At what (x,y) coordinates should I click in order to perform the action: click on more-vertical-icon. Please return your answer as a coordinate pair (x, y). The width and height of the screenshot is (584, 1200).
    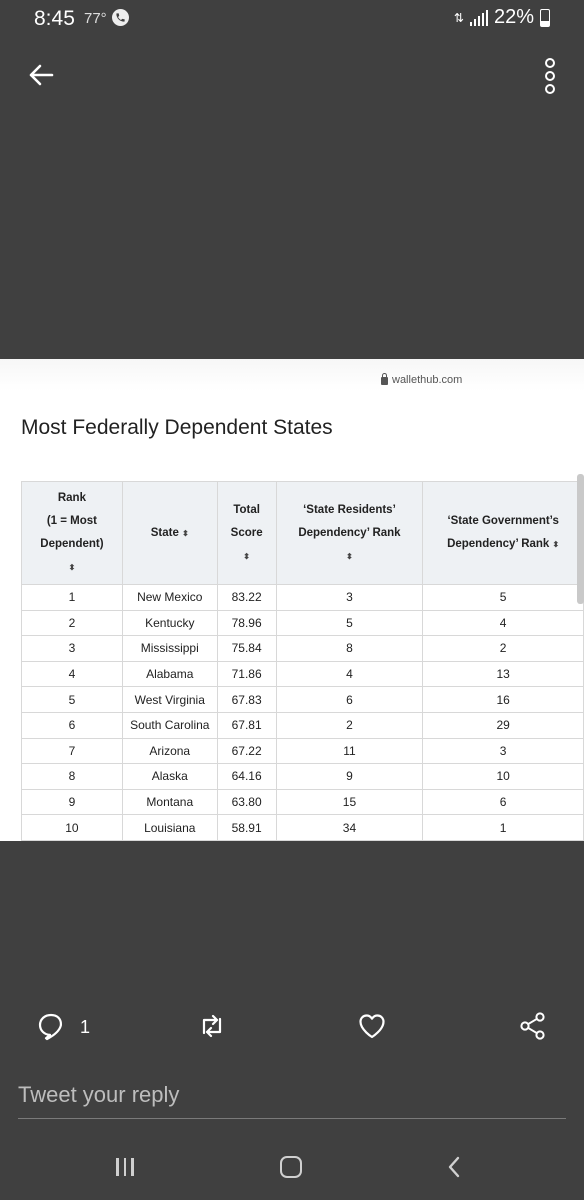
    Looking at the image, I should click on (550, 63).